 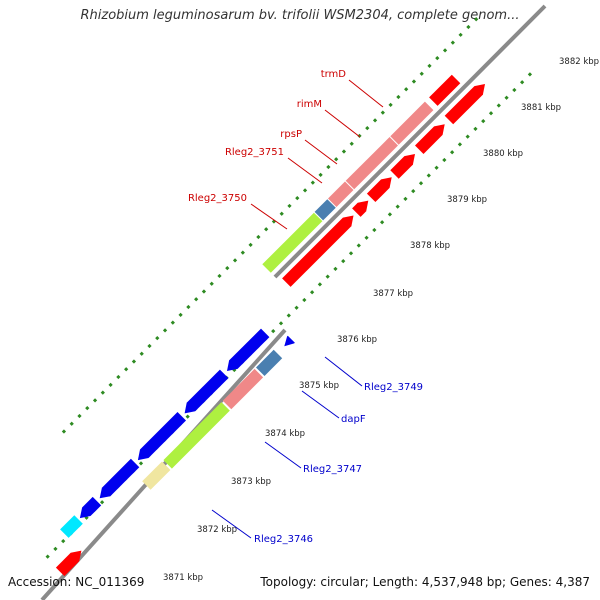 What do you see at coordinates (68, 563) in the screenshot?
I see `gene-fwd-red-low` at bounding box center [68, 563].